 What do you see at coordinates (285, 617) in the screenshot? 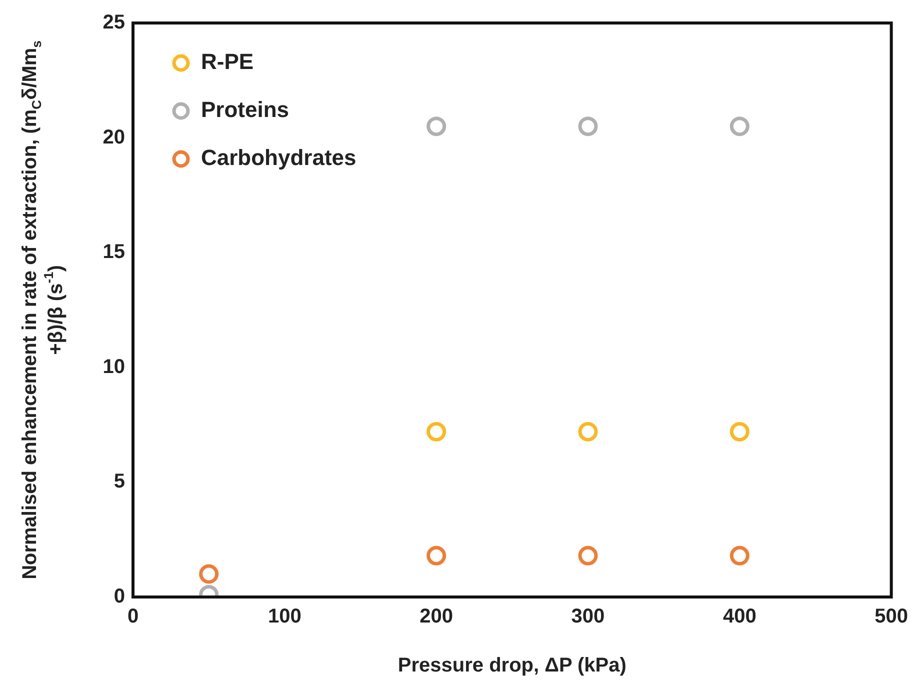
I see `x-tick-label: 100` at bounding box center [285, 617].